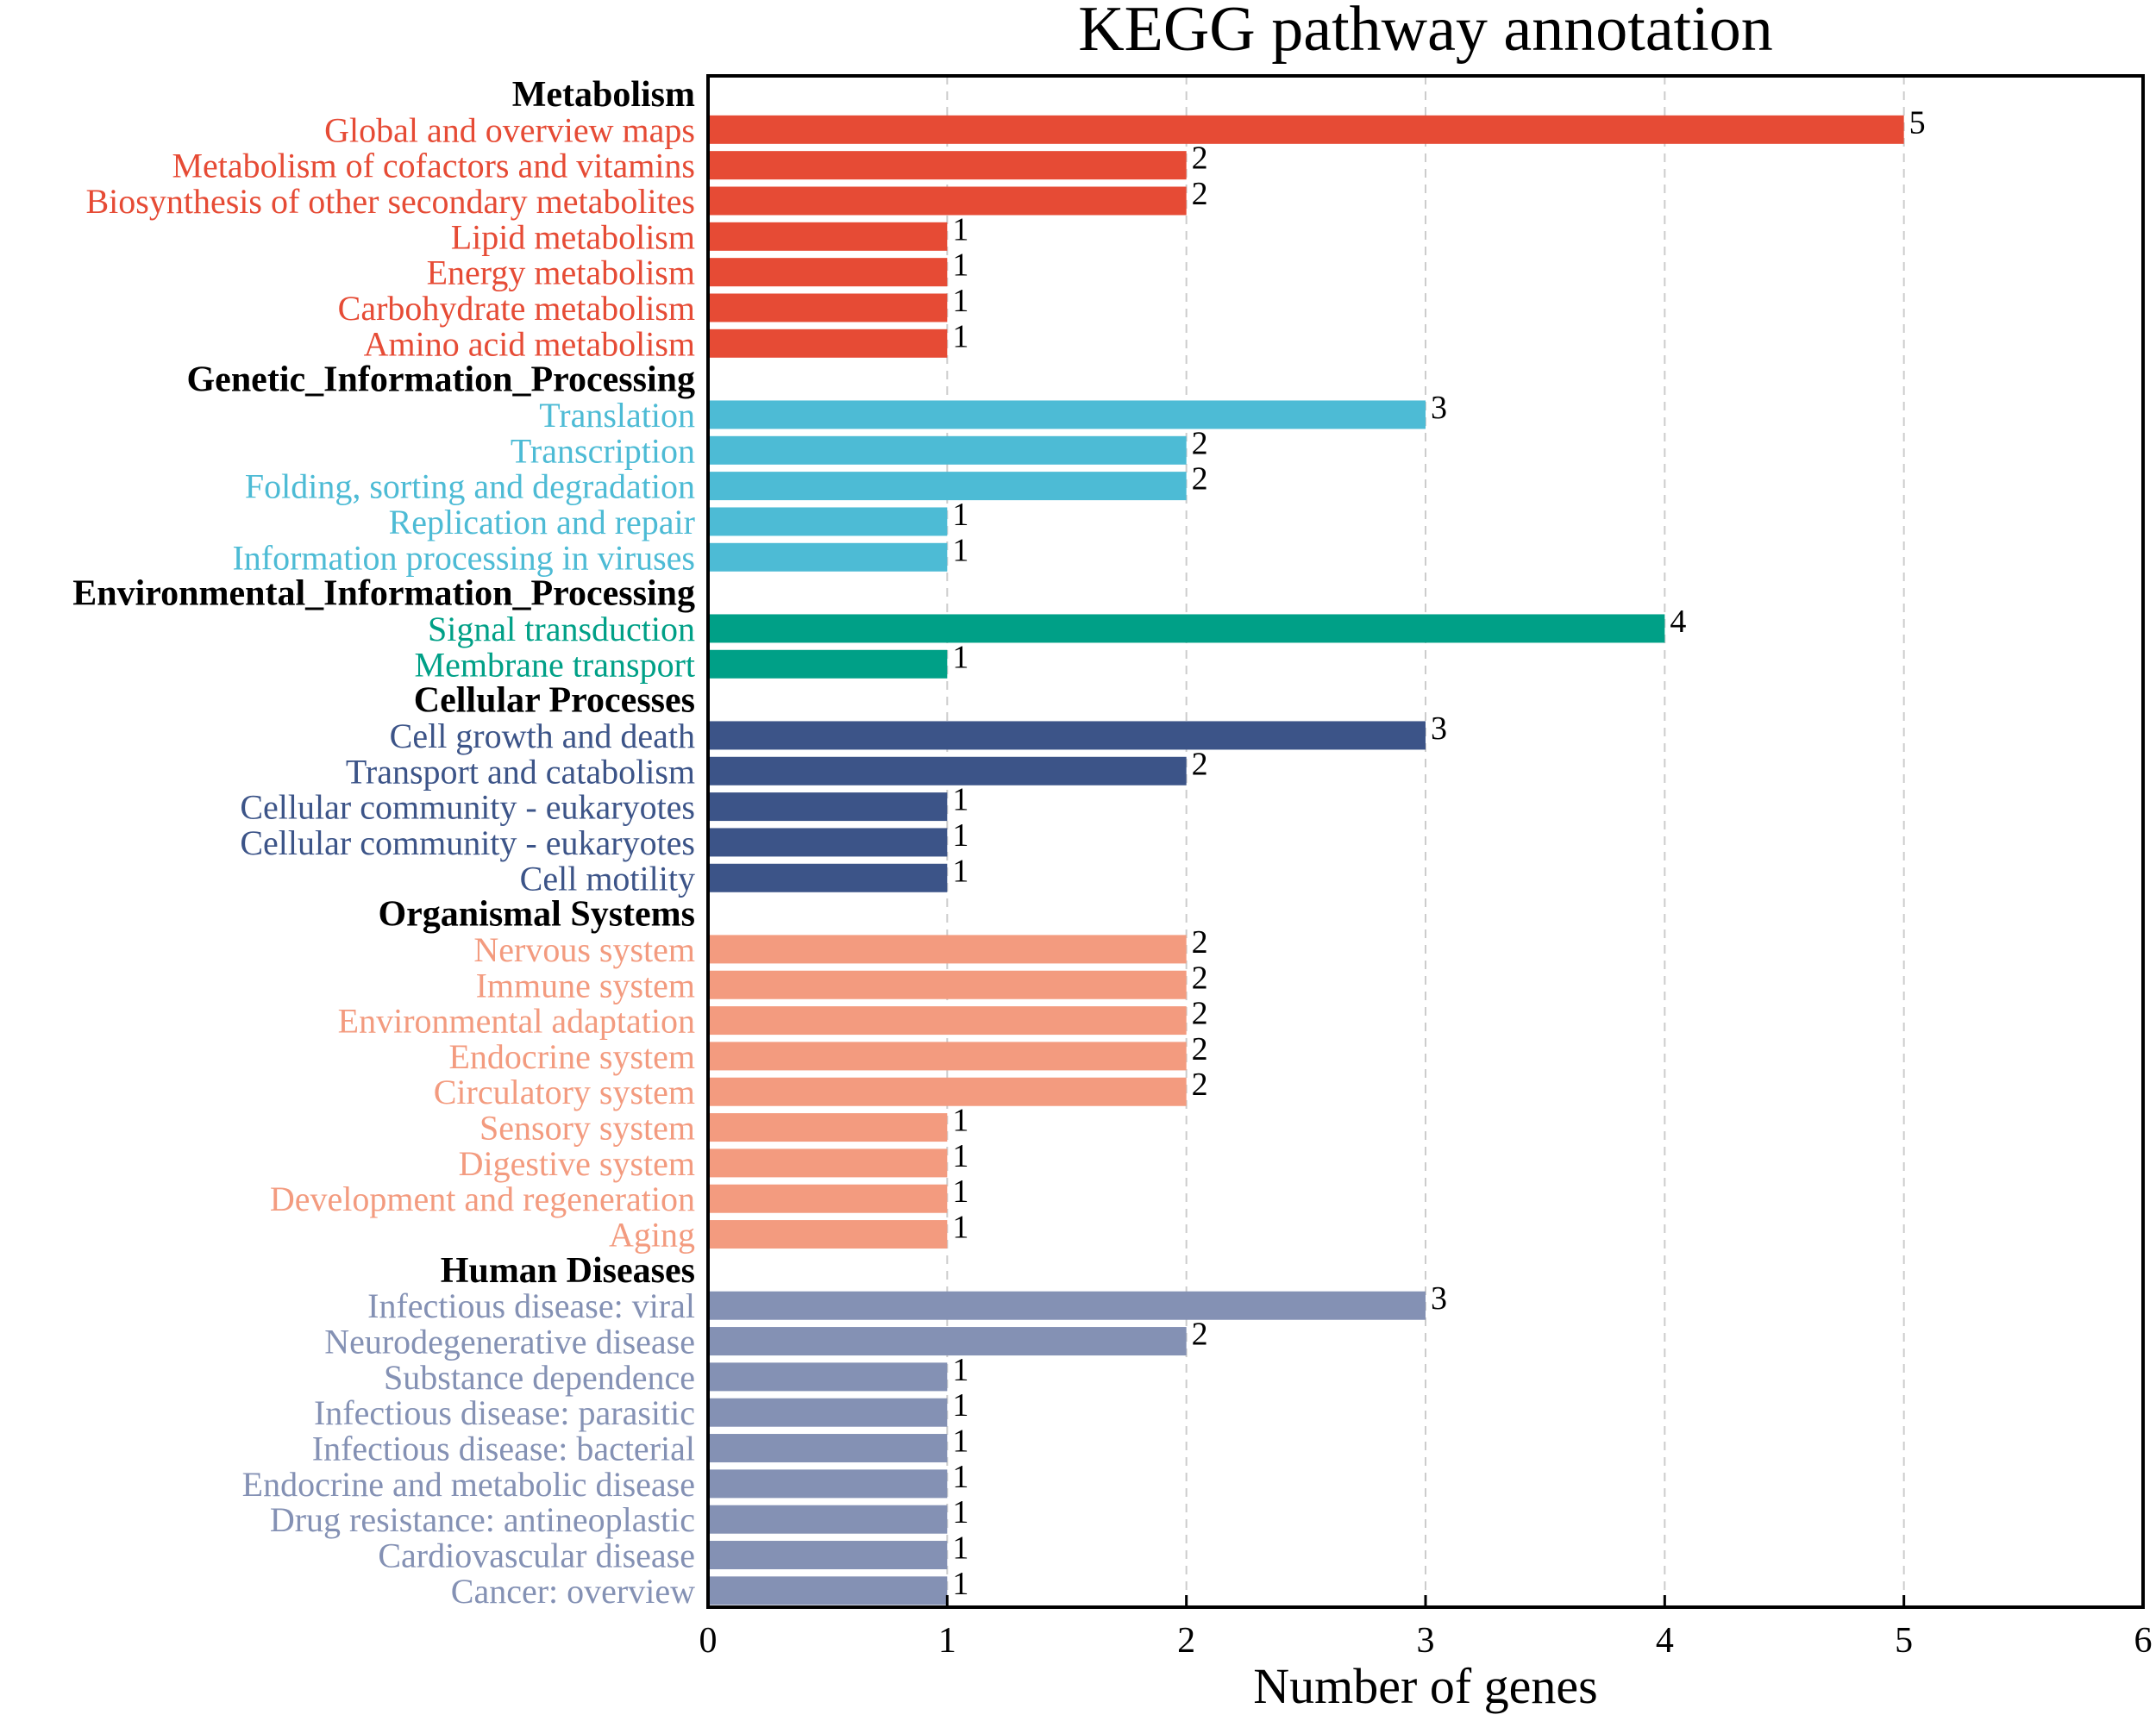 Image resolution: width=2156 pixels, height=1721 pixels. I want to click on x-tick-label: 2, so click(1186, 1641).